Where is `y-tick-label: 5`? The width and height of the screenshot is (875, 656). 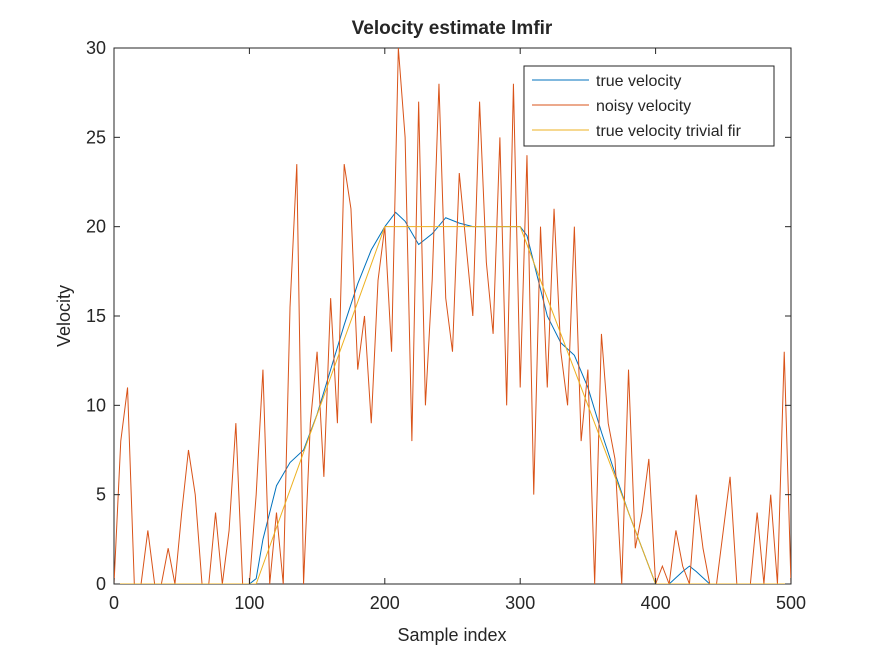
y-tick-label: 5 is located at coordinates (101, 495).